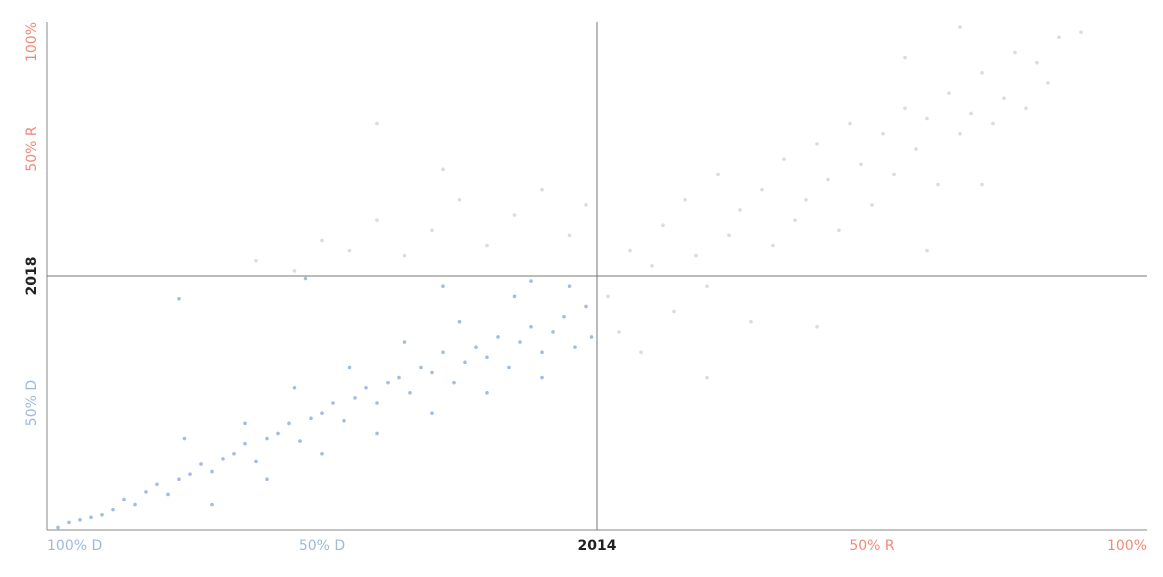 This screenshot has width=1163, height=577. I want to click on y-tick-label: 50% D, so click(32, 403).